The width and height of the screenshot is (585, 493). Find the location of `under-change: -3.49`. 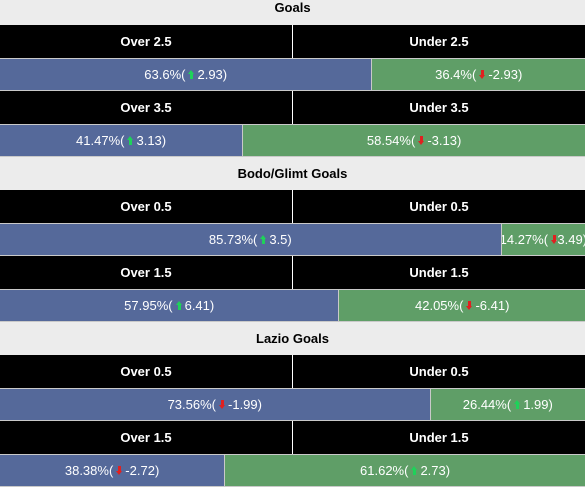

under-change: -3.49 is located at coordinates (568, 239).